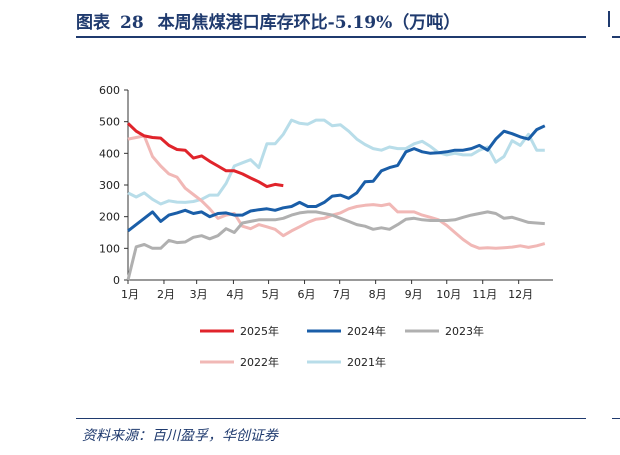 Image resolution: width=620 pixels, height=455 pixels. I want to click on y-tick-label: 100, so click(109, 248).